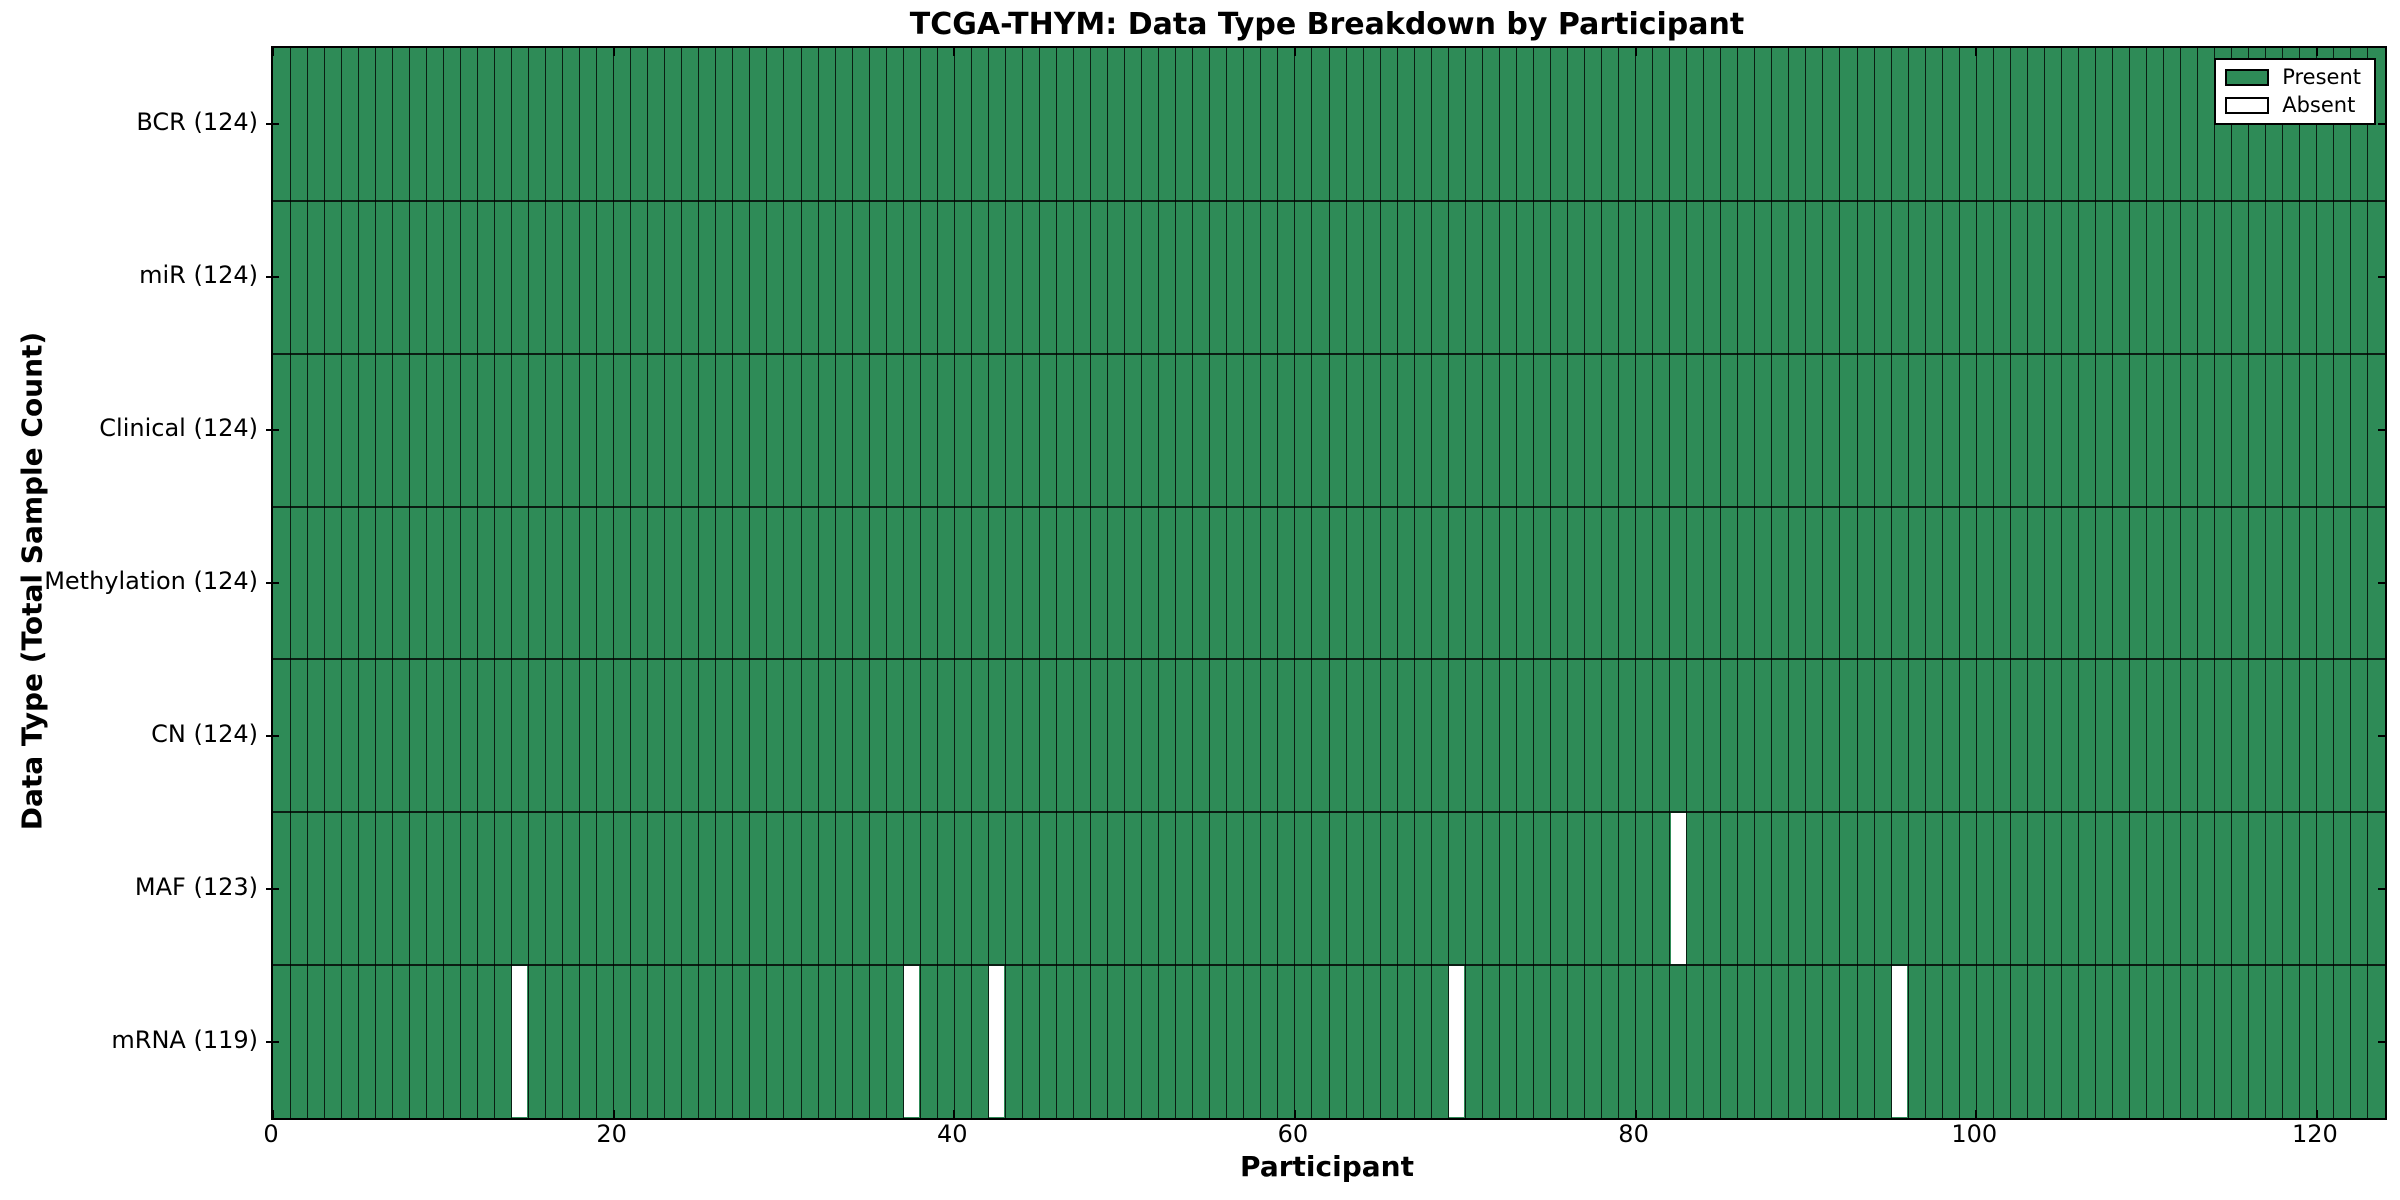 The image size is (2400, 1200). Describe the element at coordinates (178, 428) in the screenshot. I see `y-tick-label-Clinical: Clinical (124)` at that location.